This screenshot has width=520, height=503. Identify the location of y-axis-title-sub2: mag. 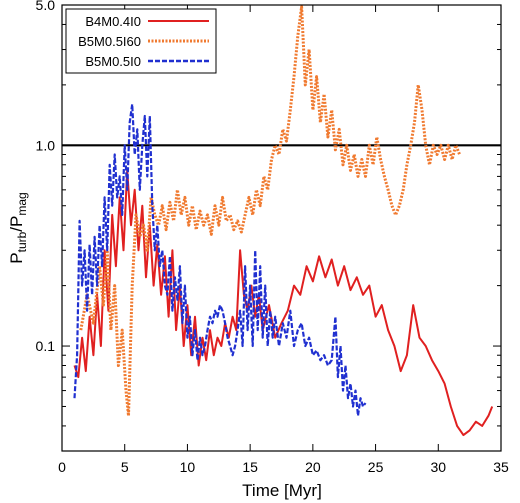
(22, 203).